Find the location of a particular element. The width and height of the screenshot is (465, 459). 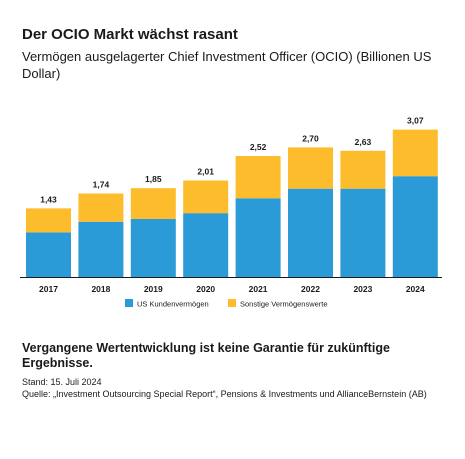

bar-us-2018 is located at coordinates (101, 249).